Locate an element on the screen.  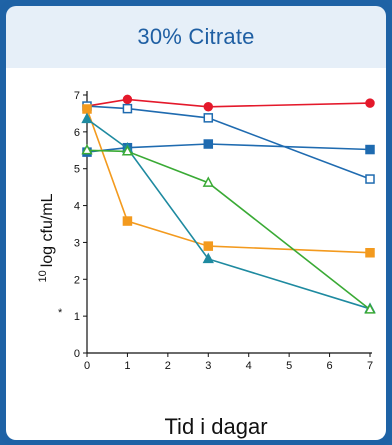
y-tick-label: 2 is located at coordinates (77, 280).